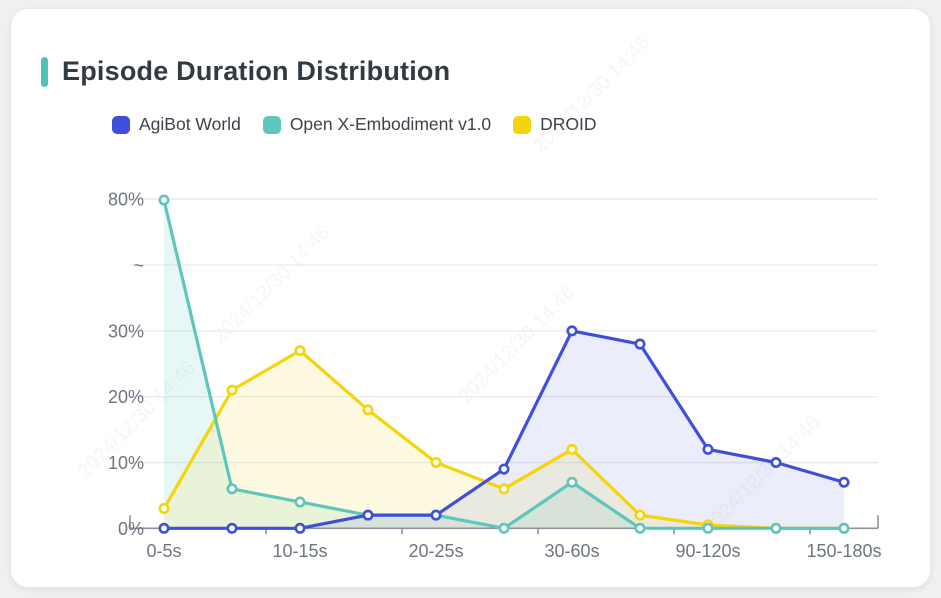  What do you see at coordinates (572, 449) in the screenshot?
I see `data-point-droid-30-60s` at bounding box center [572, 449].